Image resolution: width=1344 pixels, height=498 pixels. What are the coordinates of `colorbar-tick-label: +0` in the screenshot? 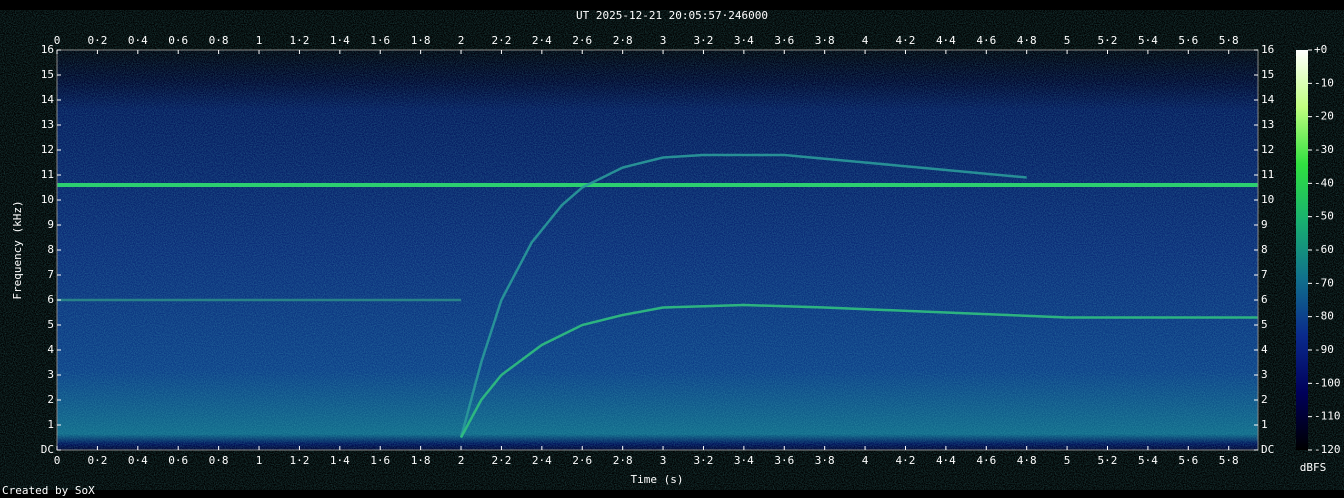 It's located at (1320, 49).